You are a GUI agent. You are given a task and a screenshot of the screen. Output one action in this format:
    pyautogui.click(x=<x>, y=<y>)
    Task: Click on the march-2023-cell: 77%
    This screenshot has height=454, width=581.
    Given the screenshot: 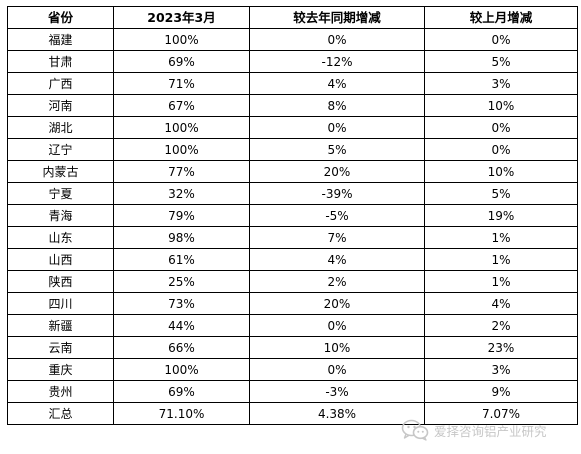 What is the action you would take?
    pyautogui.click(x=181, y=171)
    